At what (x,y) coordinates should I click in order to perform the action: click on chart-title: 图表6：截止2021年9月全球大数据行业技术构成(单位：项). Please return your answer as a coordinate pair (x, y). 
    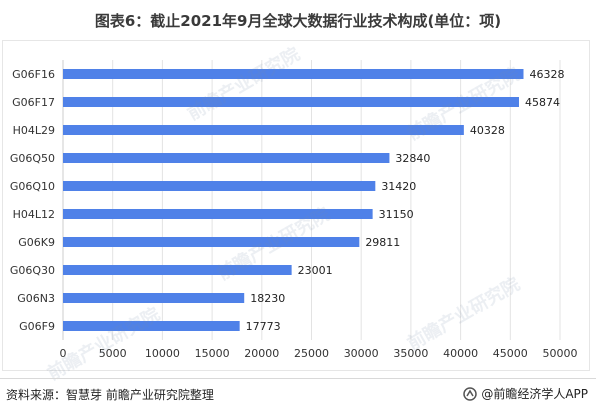
    Looking at the image, I should click on (298, 21).